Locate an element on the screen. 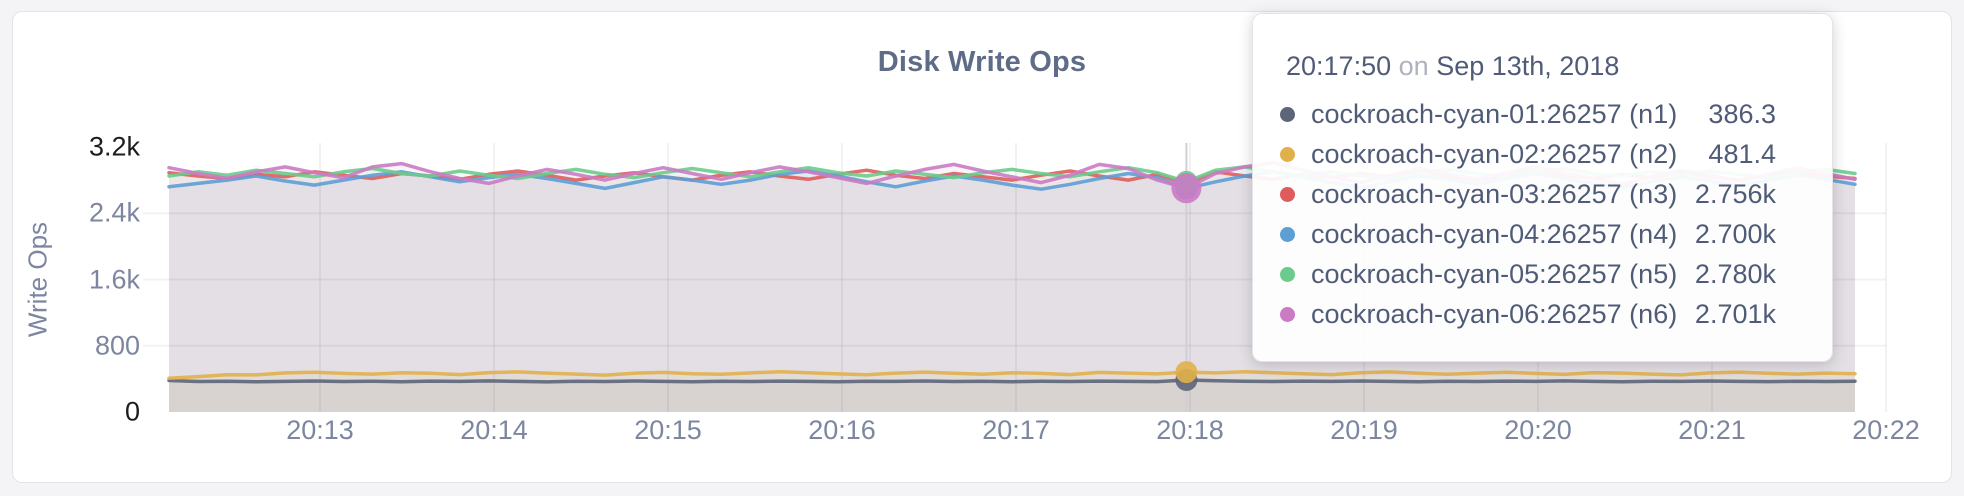 The height and width of the screenshot is (496, 1964). chart-title: Disk Write Ops is located at coordinates (982, 62).